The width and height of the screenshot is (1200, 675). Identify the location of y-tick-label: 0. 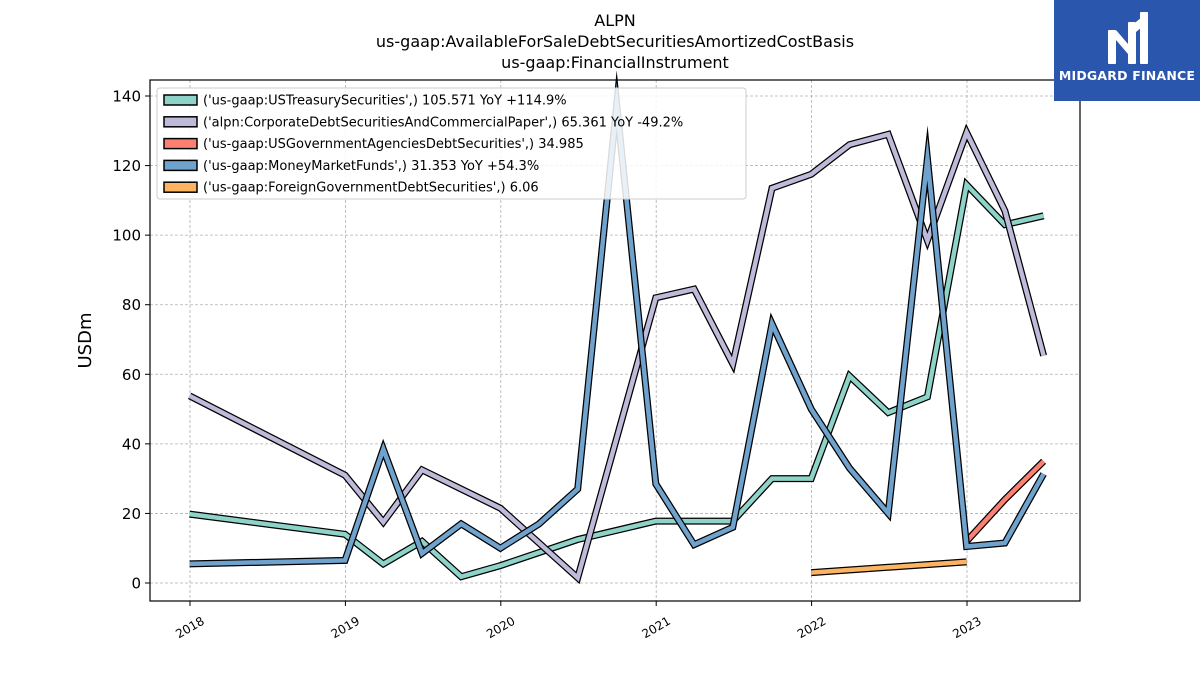
(136, 584).